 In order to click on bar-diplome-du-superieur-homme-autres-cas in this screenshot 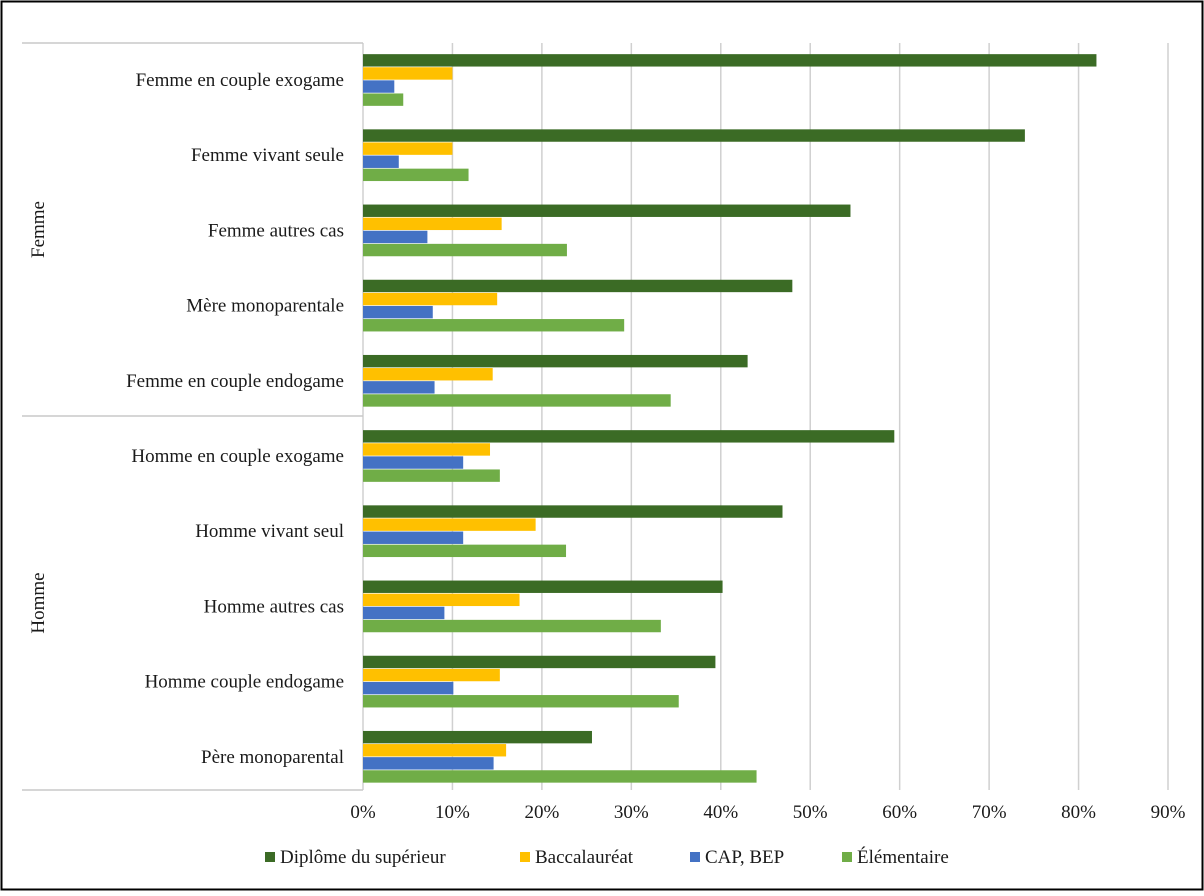, I will do `click(543, 586)`.